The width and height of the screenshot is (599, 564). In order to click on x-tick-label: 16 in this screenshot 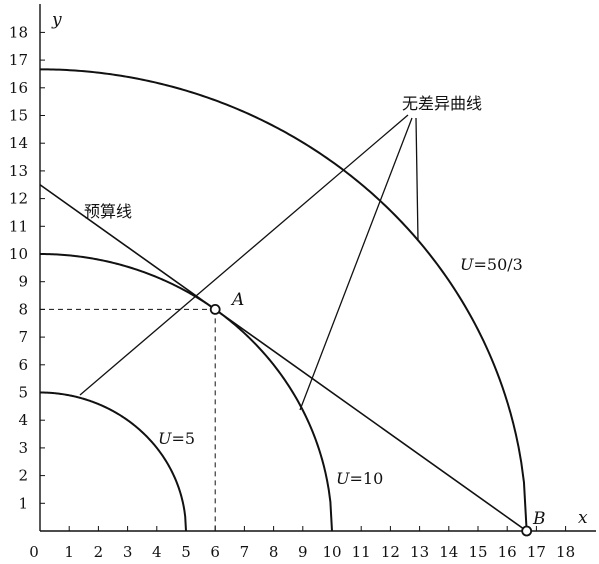, I will do `click(507, 552)`.